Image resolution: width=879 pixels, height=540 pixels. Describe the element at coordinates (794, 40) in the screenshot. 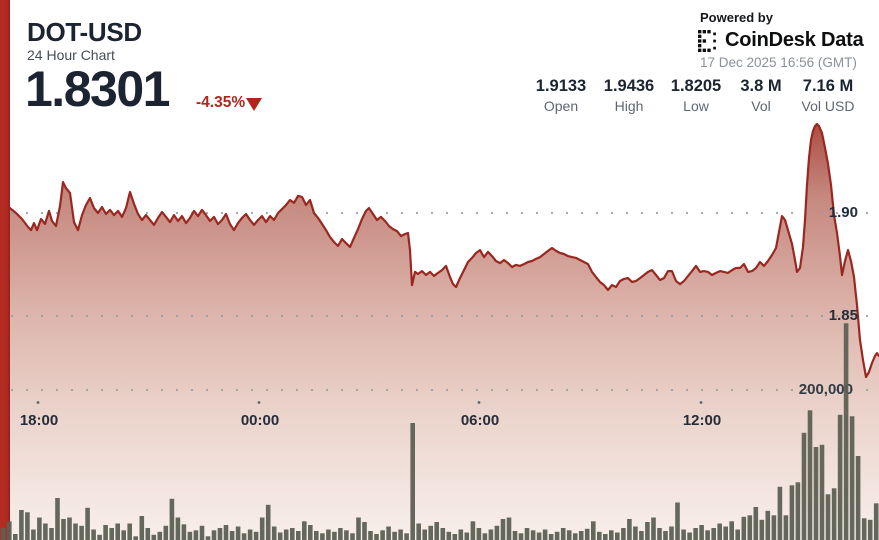

I see `brand-name: CoinDesk Data` at that location.